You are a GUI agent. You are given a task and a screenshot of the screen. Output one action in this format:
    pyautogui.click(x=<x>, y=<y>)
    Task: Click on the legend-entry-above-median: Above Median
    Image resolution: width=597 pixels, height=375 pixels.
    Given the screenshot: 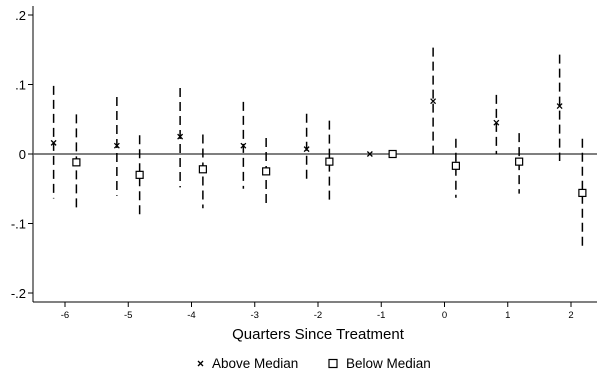 What is the action you would take?
    pyautogui.click(x=247, y=363)
    